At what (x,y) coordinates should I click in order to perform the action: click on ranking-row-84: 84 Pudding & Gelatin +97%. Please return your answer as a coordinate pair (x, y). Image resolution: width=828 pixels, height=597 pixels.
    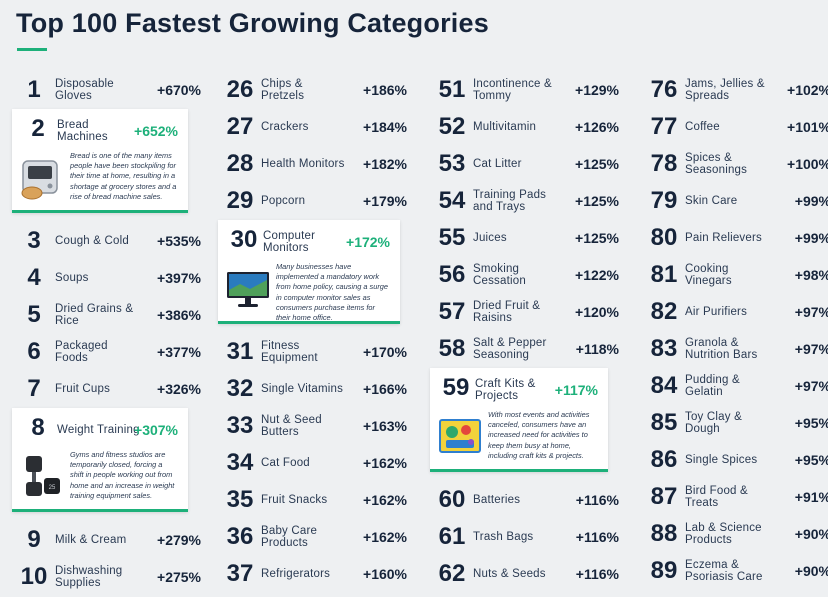
    Looking at the image, I should click on (737, 386).